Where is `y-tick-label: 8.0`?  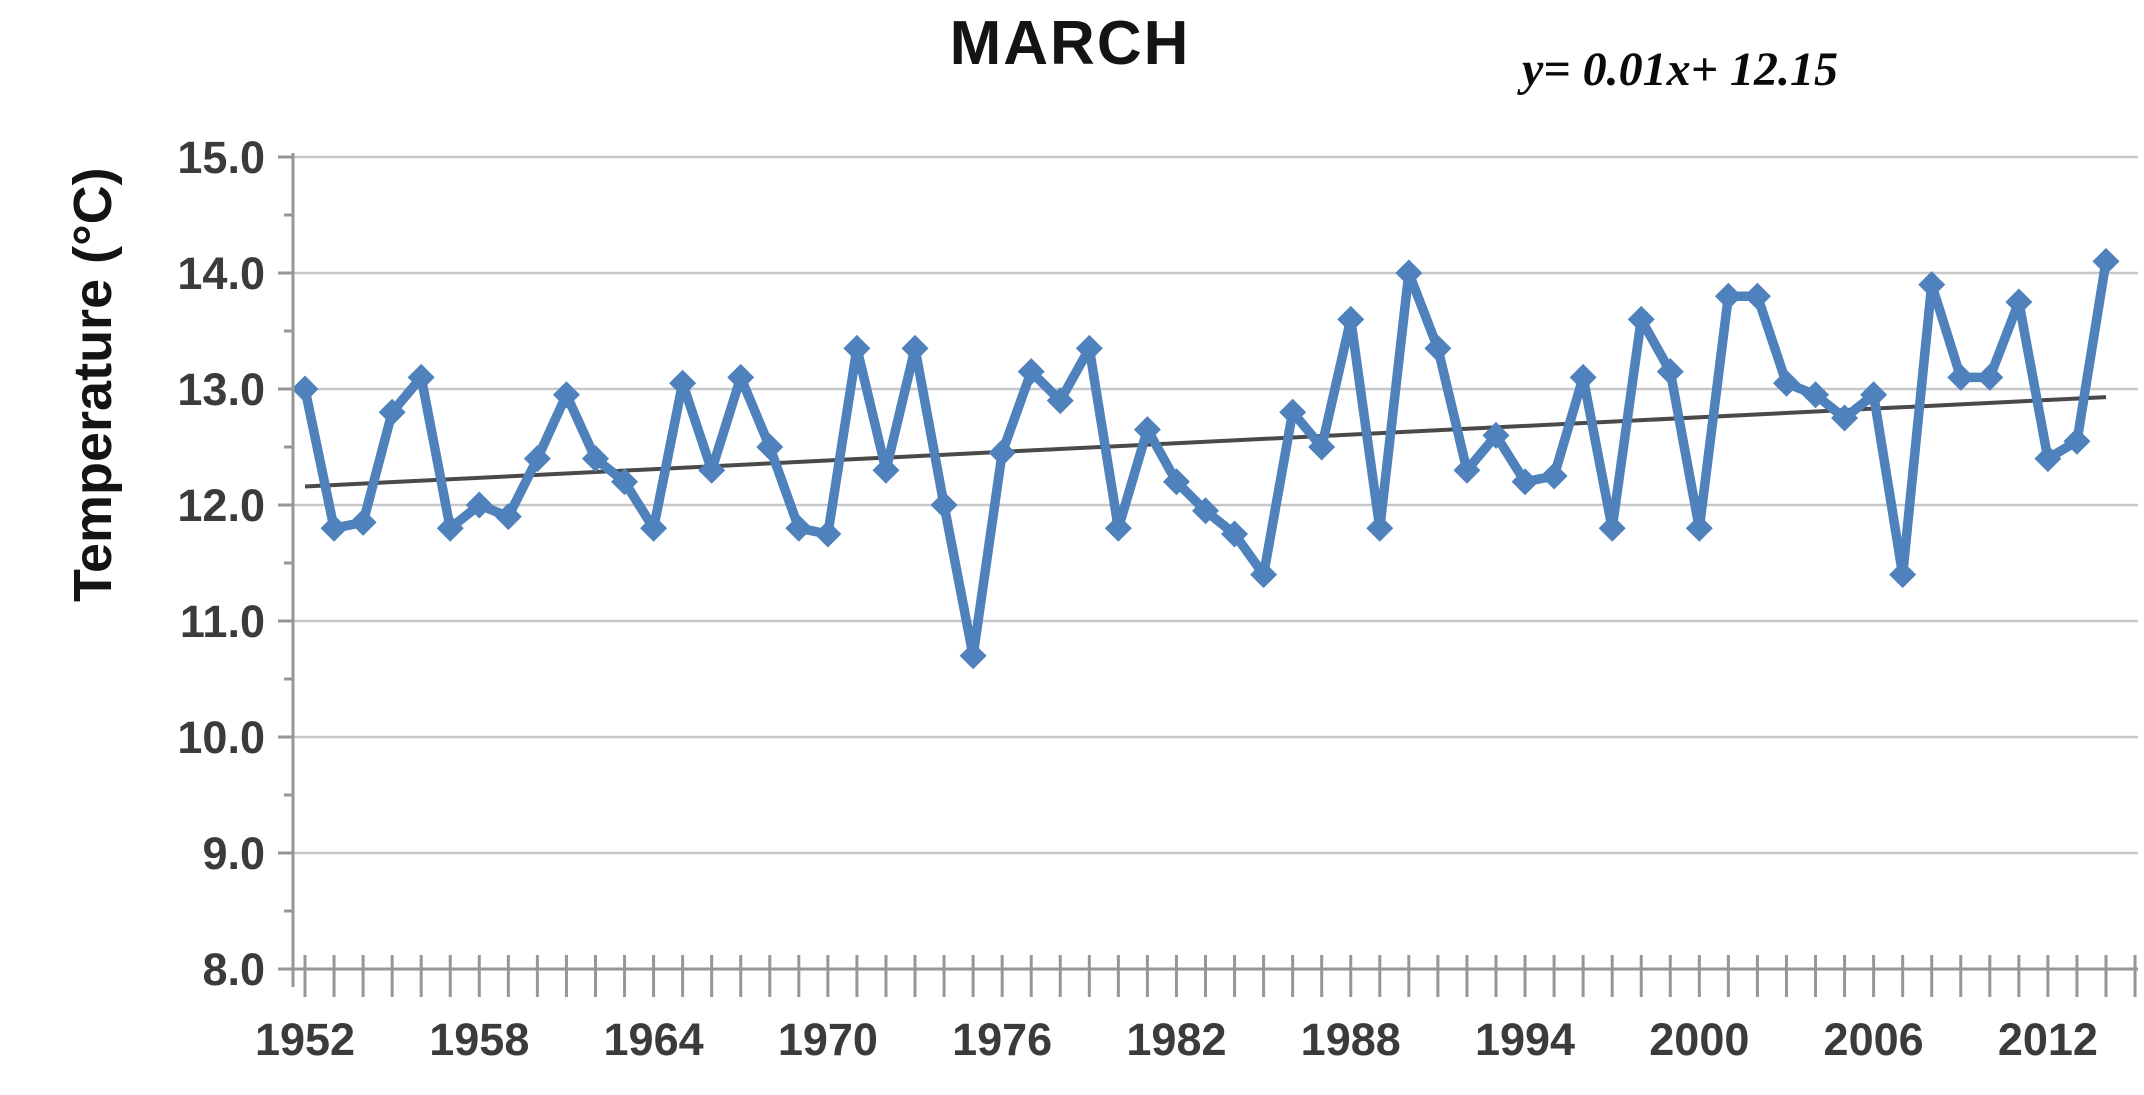 y-tick-label: 8.0 is located at coordinates (233, 969).